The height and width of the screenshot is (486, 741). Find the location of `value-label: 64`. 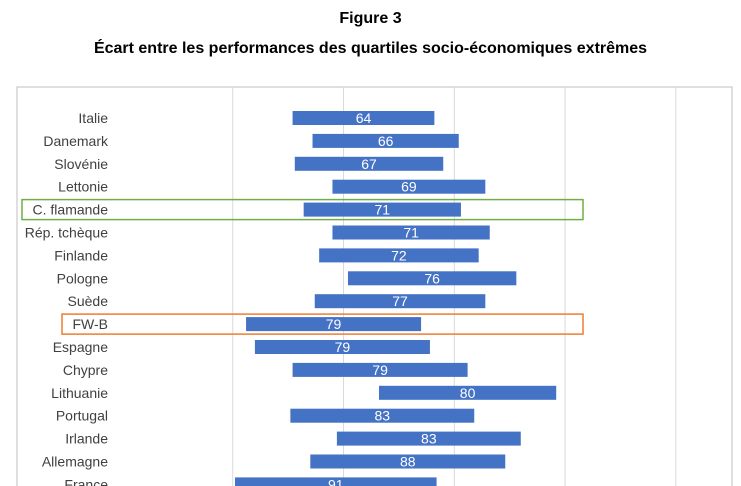

value-label: 64 is located at coordinates (364, 118).